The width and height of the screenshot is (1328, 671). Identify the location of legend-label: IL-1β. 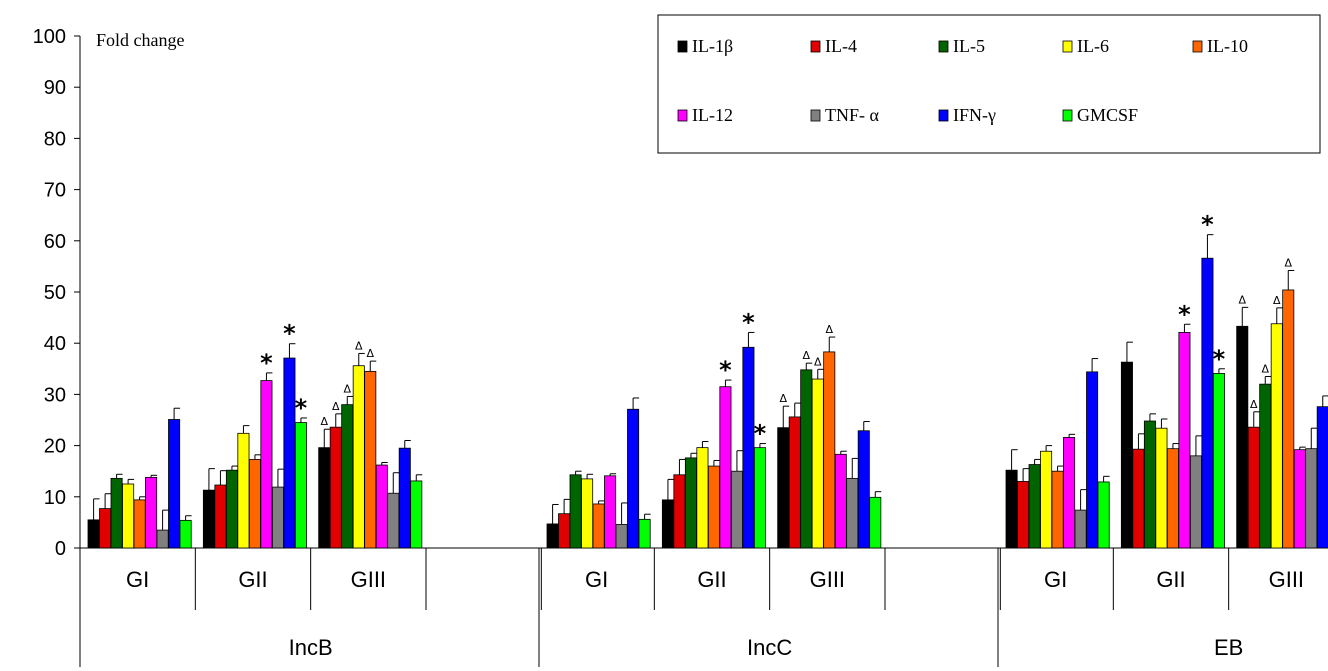
(712, 46).